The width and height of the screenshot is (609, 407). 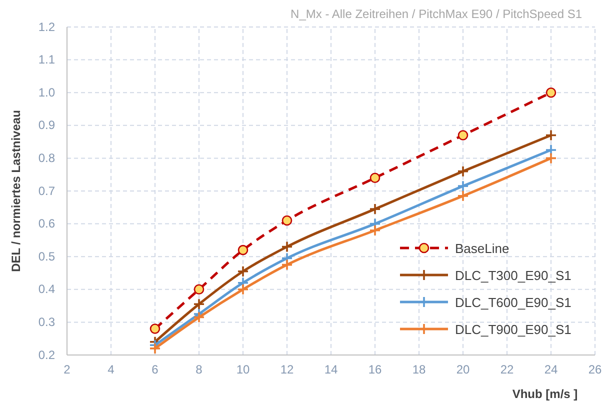 What do you see at coordinates (199, 369) in the screenshot?
I see `x-tick-label: 8` at bounding box center [199, 369].